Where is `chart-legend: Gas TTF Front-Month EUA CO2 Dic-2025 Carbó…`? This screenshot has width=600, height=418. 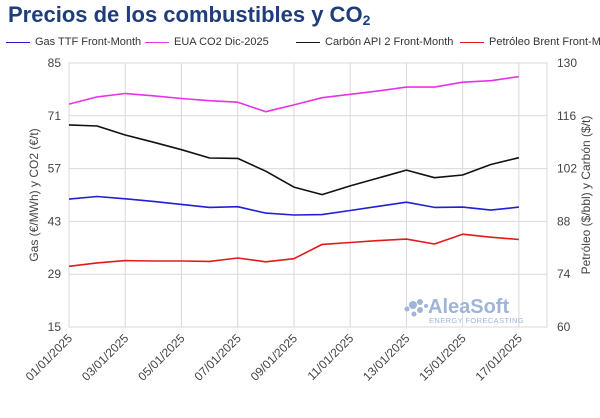 chart-legend: Gas TTF Front-Month EUA CO2 Dic-2025 Carbó… is located at coordinates (303, 44).